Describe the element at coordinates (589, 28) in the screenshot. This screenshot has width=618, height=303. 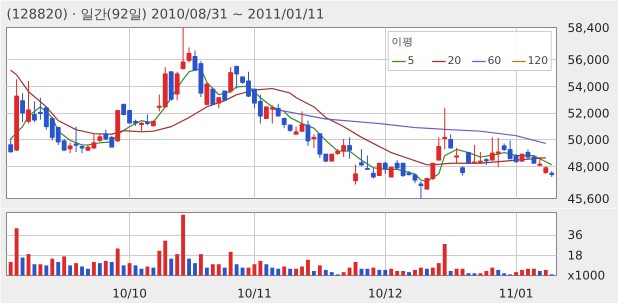
I see `y-tick-label: 58,400` at that location.